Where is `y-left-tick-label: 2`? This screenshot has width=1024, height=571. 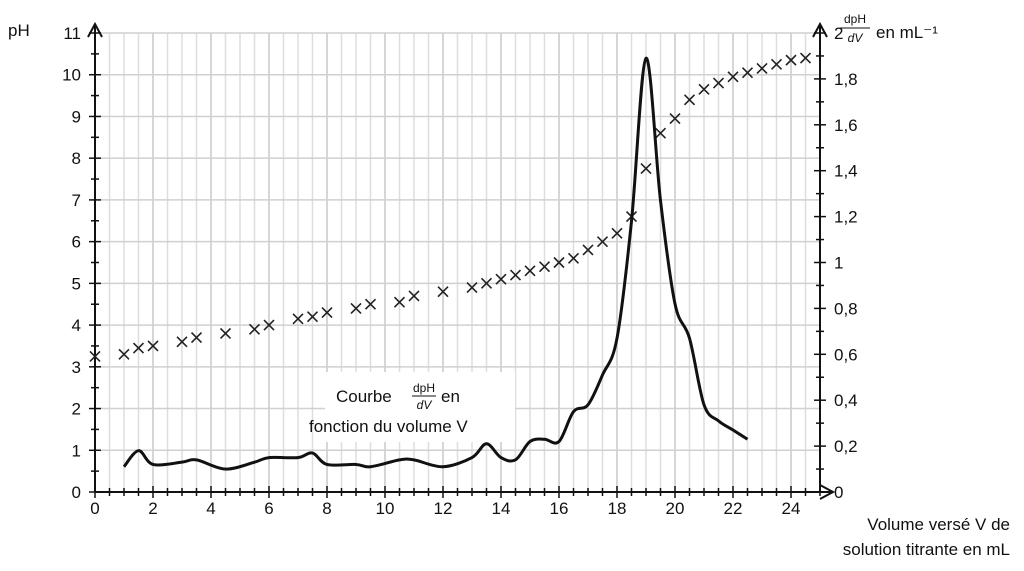 y-left-tick-label: 2 is located at coordinates (76, 409).